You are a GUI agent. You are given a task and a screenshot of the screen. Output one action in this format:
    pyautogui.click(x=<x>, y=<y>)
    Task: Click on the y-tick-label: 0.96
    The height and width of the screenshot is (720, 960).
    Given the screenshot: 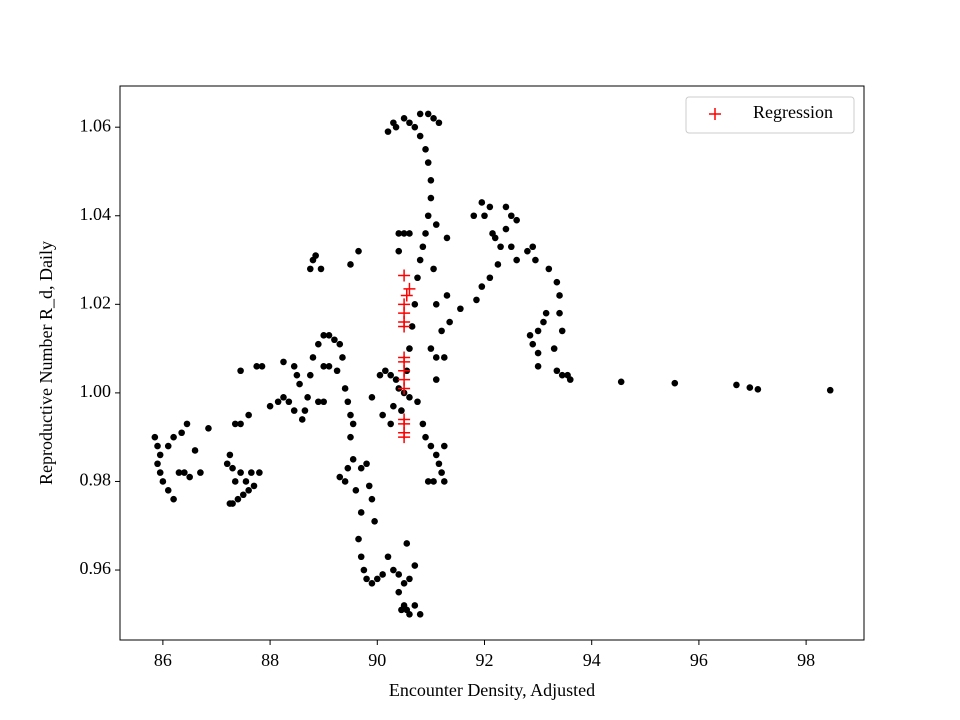 What is the action you would take?
    pyautogui.click(x=96, y=568)
    